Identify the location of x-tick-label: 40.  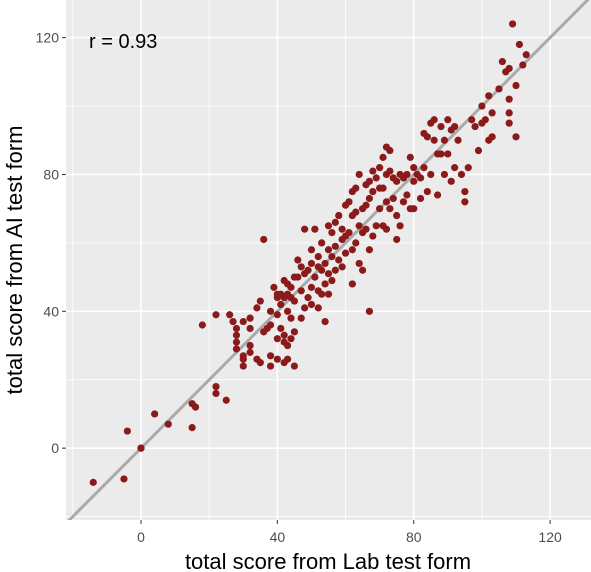
(278, 537).